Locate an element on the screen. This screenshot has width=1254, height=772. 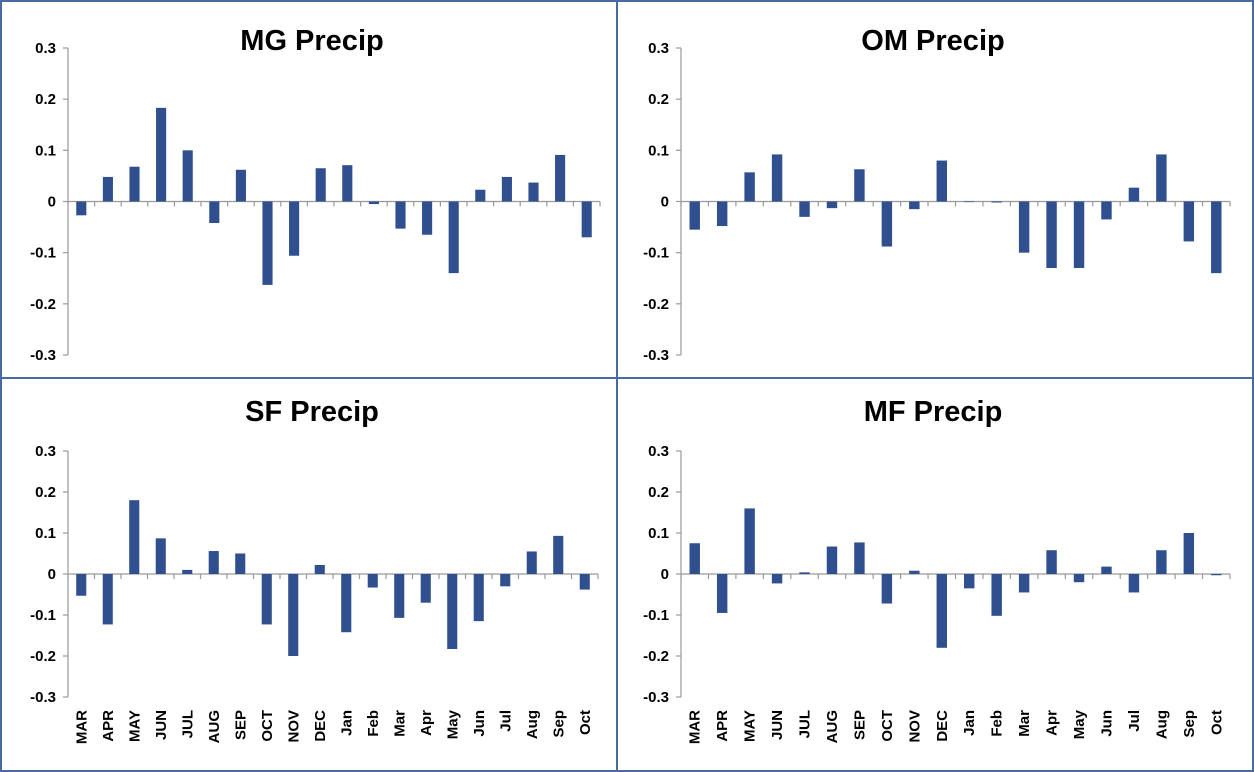
x-tick-label: Jul is located at coordinates (505, 721).